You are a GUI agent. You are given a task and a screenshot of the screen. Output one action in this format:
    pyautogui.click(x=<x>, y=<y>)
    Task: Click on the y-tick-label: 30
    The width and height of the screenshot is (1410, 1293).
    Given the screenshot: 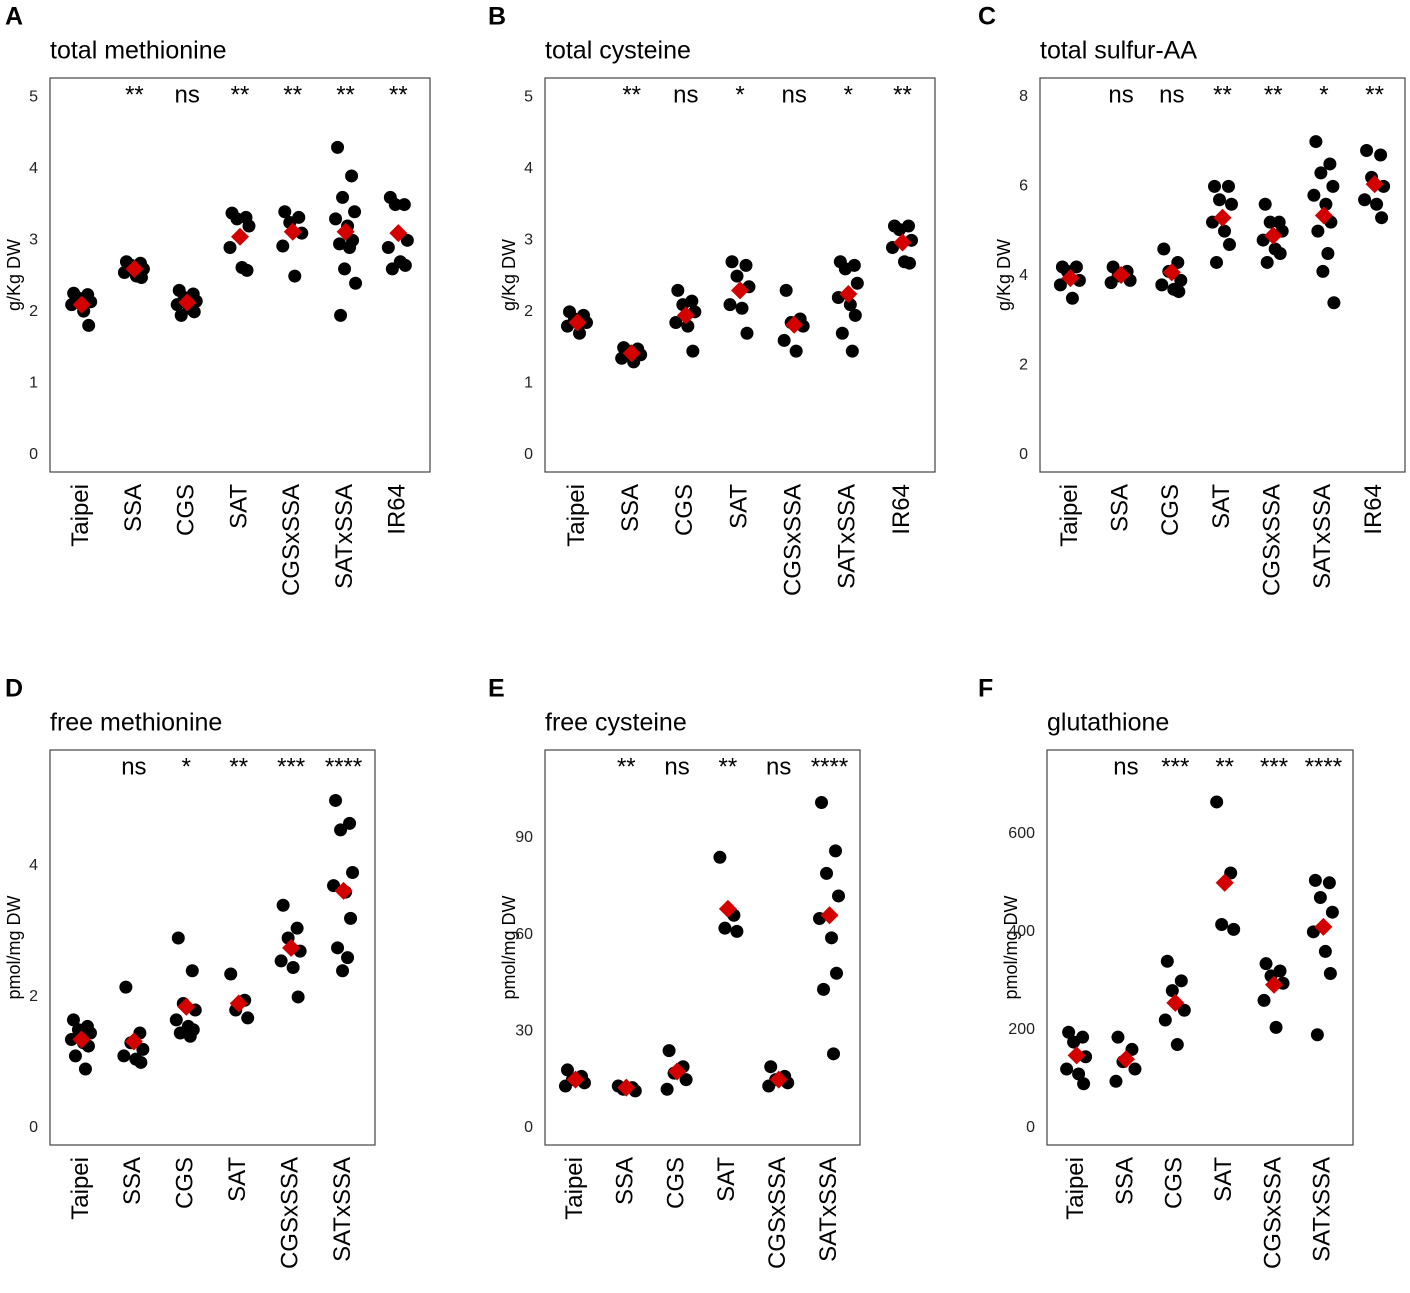 What is the action you would take?
    pyautogui.click(x=524, y=1030)
    